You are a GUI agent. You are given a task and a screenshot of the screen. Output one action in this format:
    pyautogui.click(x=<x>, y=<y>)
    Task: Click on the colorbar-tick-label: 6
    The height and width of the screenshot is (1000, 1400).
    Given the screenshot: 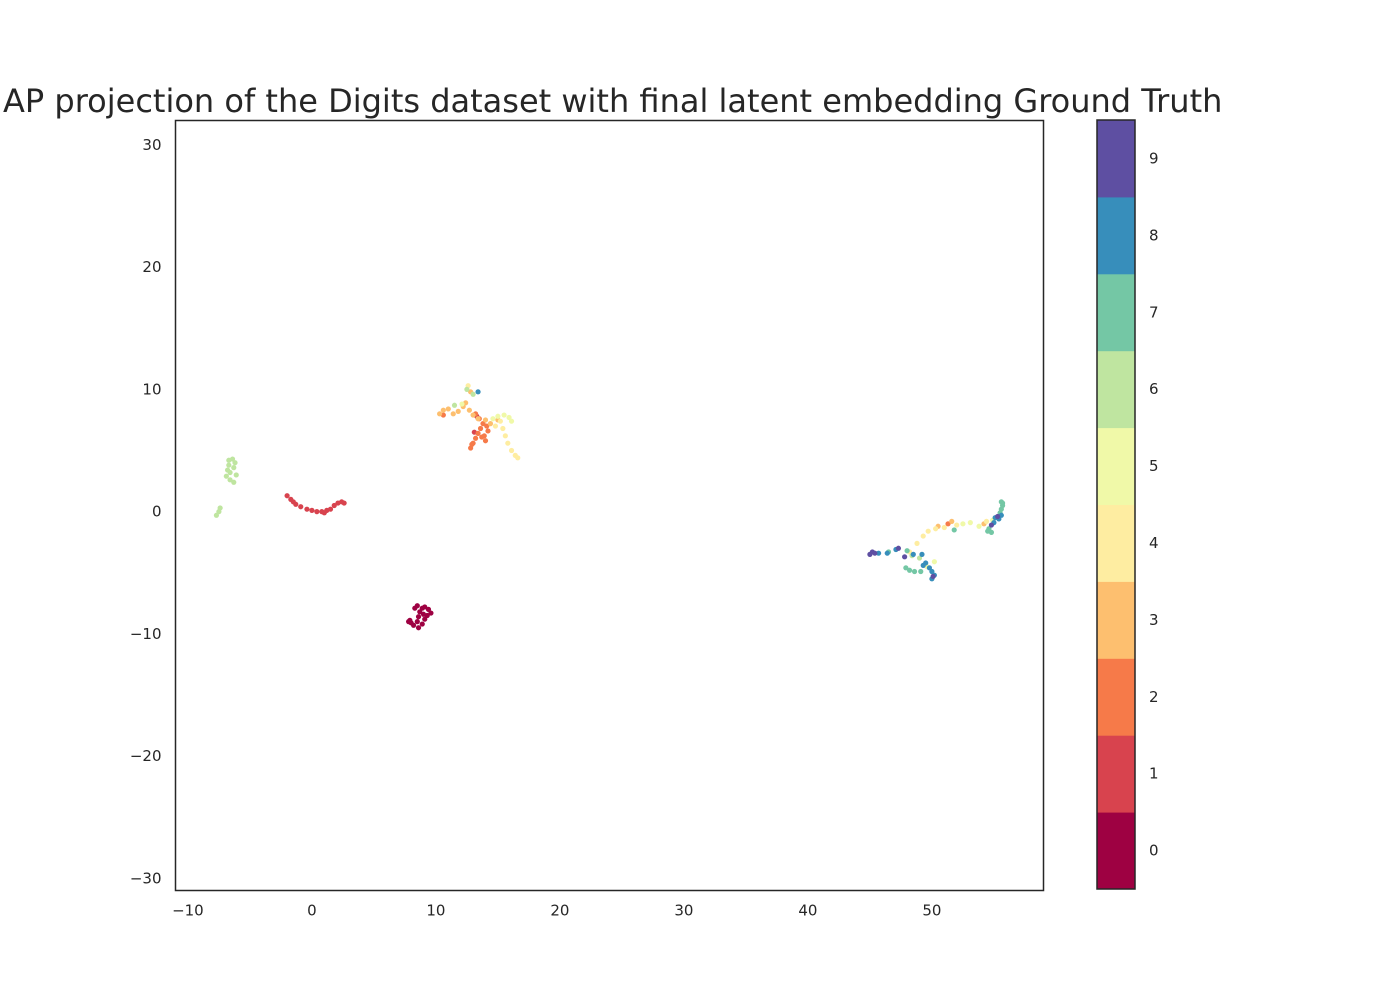 What is the action you would take?
    pyautogui.click(x=1154, y=389)
    